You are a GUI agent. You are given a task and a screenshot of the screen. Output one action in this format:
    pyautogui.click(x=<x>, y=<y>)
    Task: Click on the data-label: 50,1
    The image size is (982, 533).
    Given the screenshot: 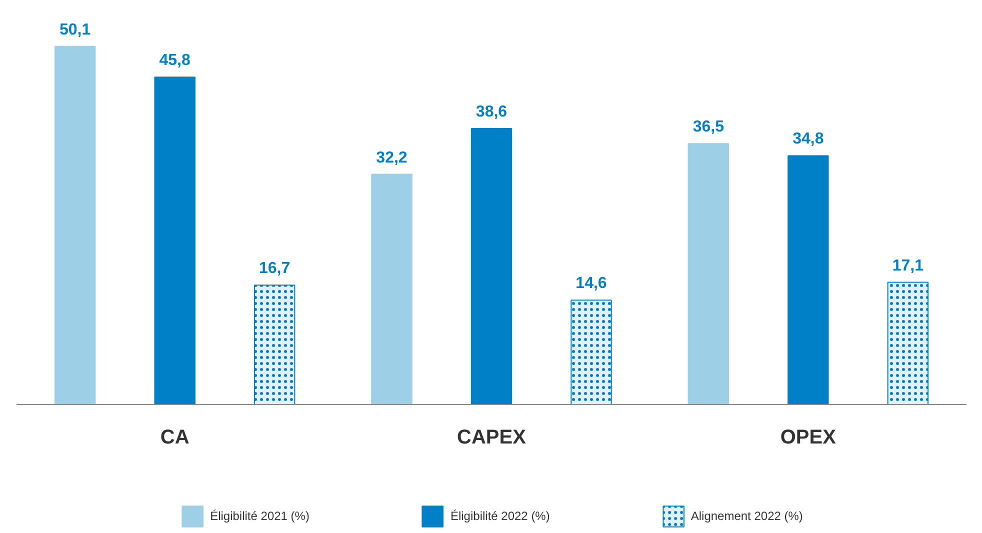 What is the action you would take?
    pyautogui.click(x=75, y=29)
    